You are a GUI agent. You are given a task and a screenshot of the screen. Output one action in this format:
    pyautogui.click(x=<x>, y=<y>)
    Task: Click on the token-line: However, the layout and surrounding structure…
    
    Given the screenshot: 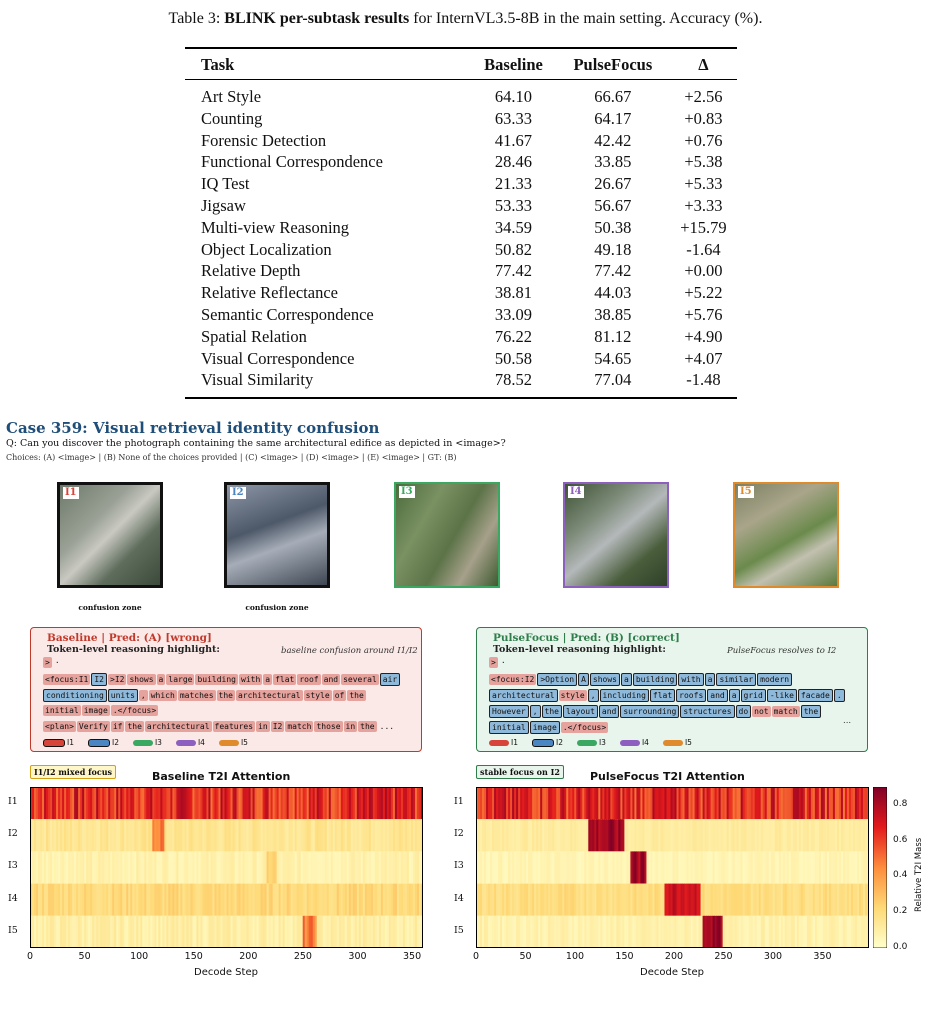 What is the action you would take?
    pyautogui.click(x=655, y=711)
    